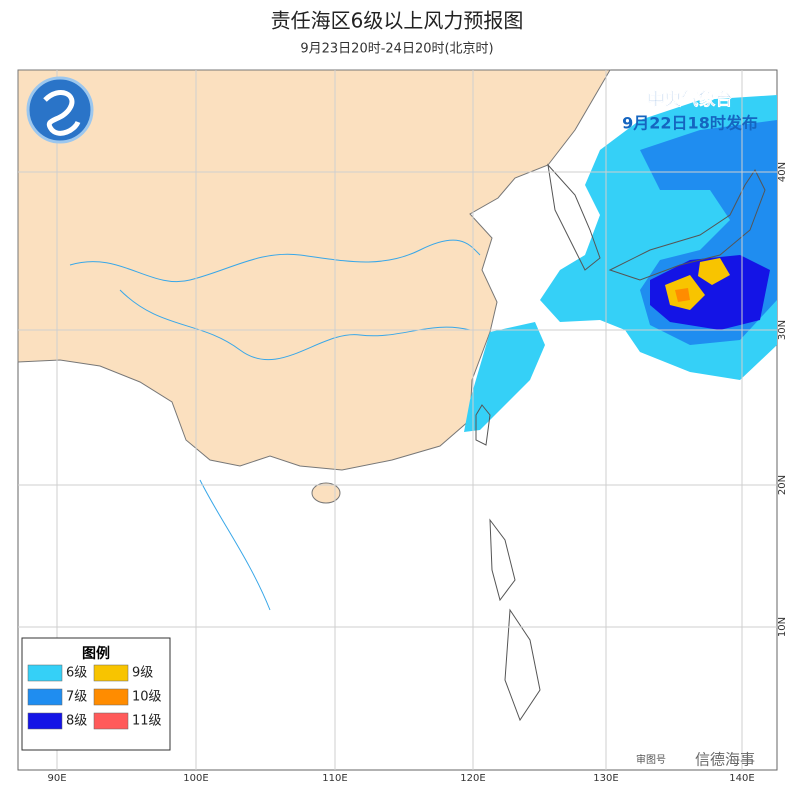 This screenshot has width=795, height=793. Describe the element at coordinates (782, 172) in the screenshot. I see `latitude-label: 40N` at that location.